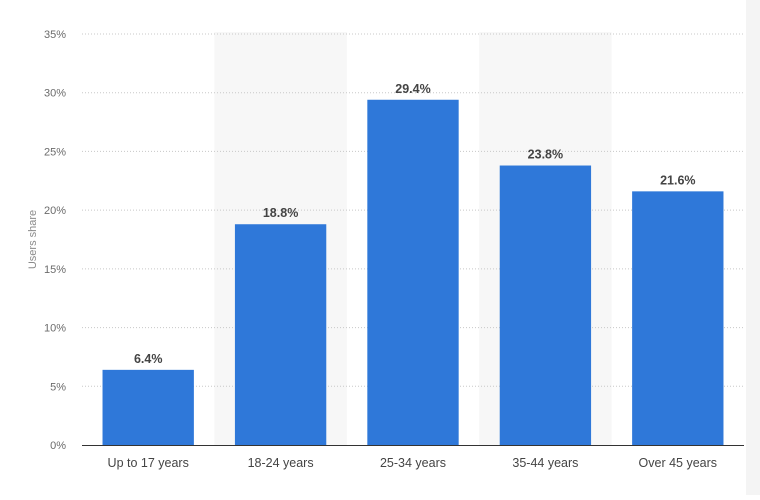  What do you see at coordinates (58, 446) in the screenshot?
I see `y-tick-label: 0%` at bounding box center [58, 446].